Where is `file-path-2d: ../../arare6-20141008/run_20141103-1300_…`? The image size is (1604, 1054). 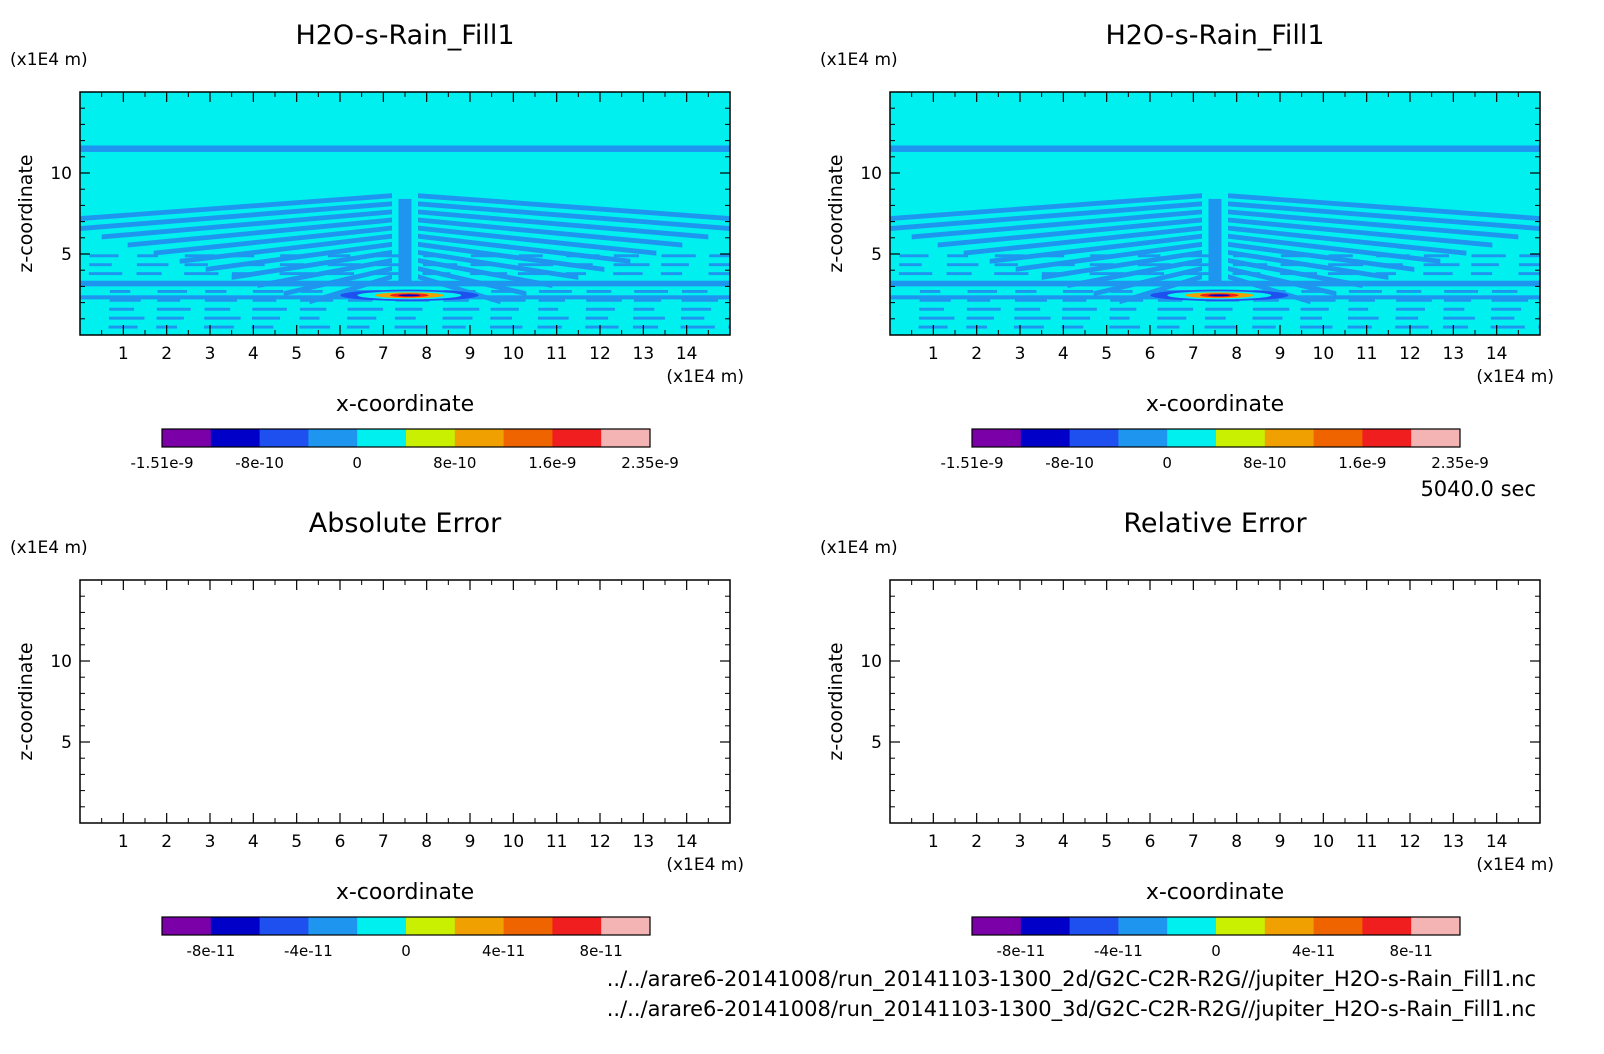 file-path-2d: ../../arare6-20141008/run_20141103-1300_… is located at coordinates (1071, 979).